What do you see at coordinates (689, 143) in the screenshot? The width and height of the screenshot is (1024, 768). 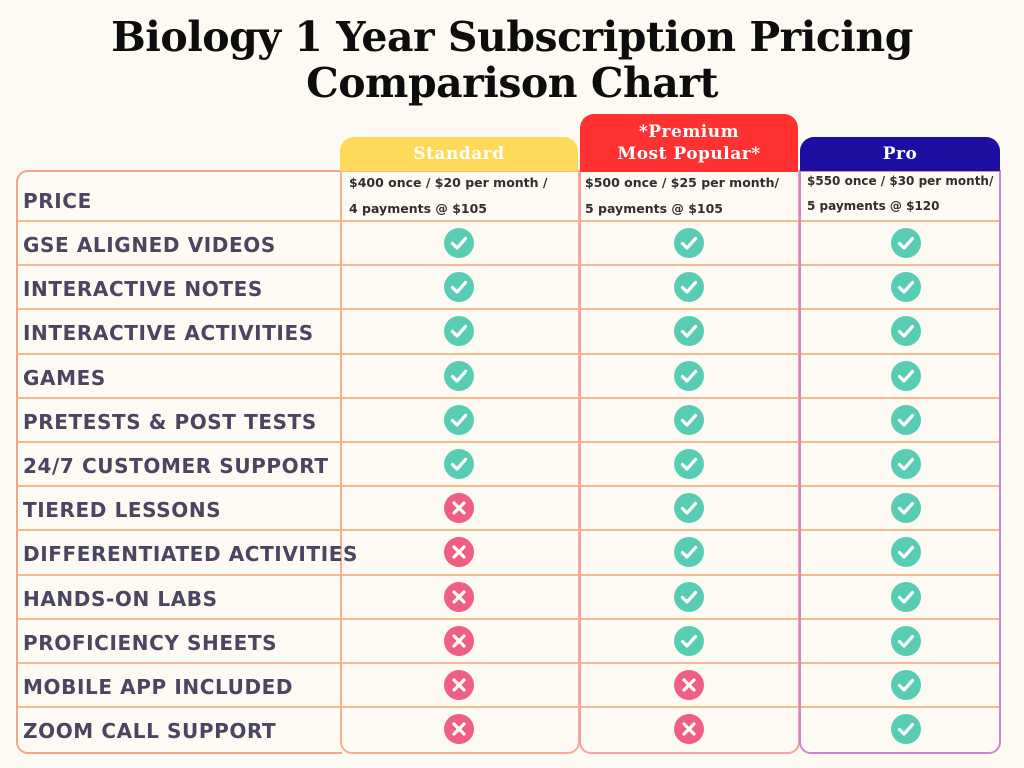 I see `premium-plan-header: *Premium Most Popular*` at bounding box center [689, 143].